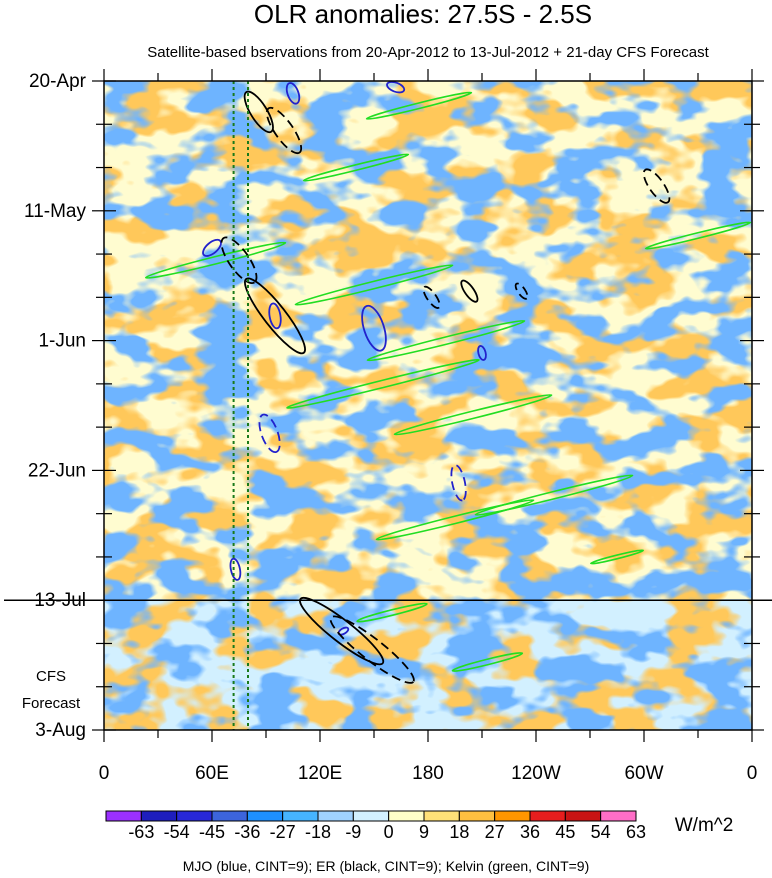 The height and width of the screenshot is (878, 772). Describe the element at coordinates (58, 81) in the screenshot. I see `y-tick-label: 20-Apr` at that location.